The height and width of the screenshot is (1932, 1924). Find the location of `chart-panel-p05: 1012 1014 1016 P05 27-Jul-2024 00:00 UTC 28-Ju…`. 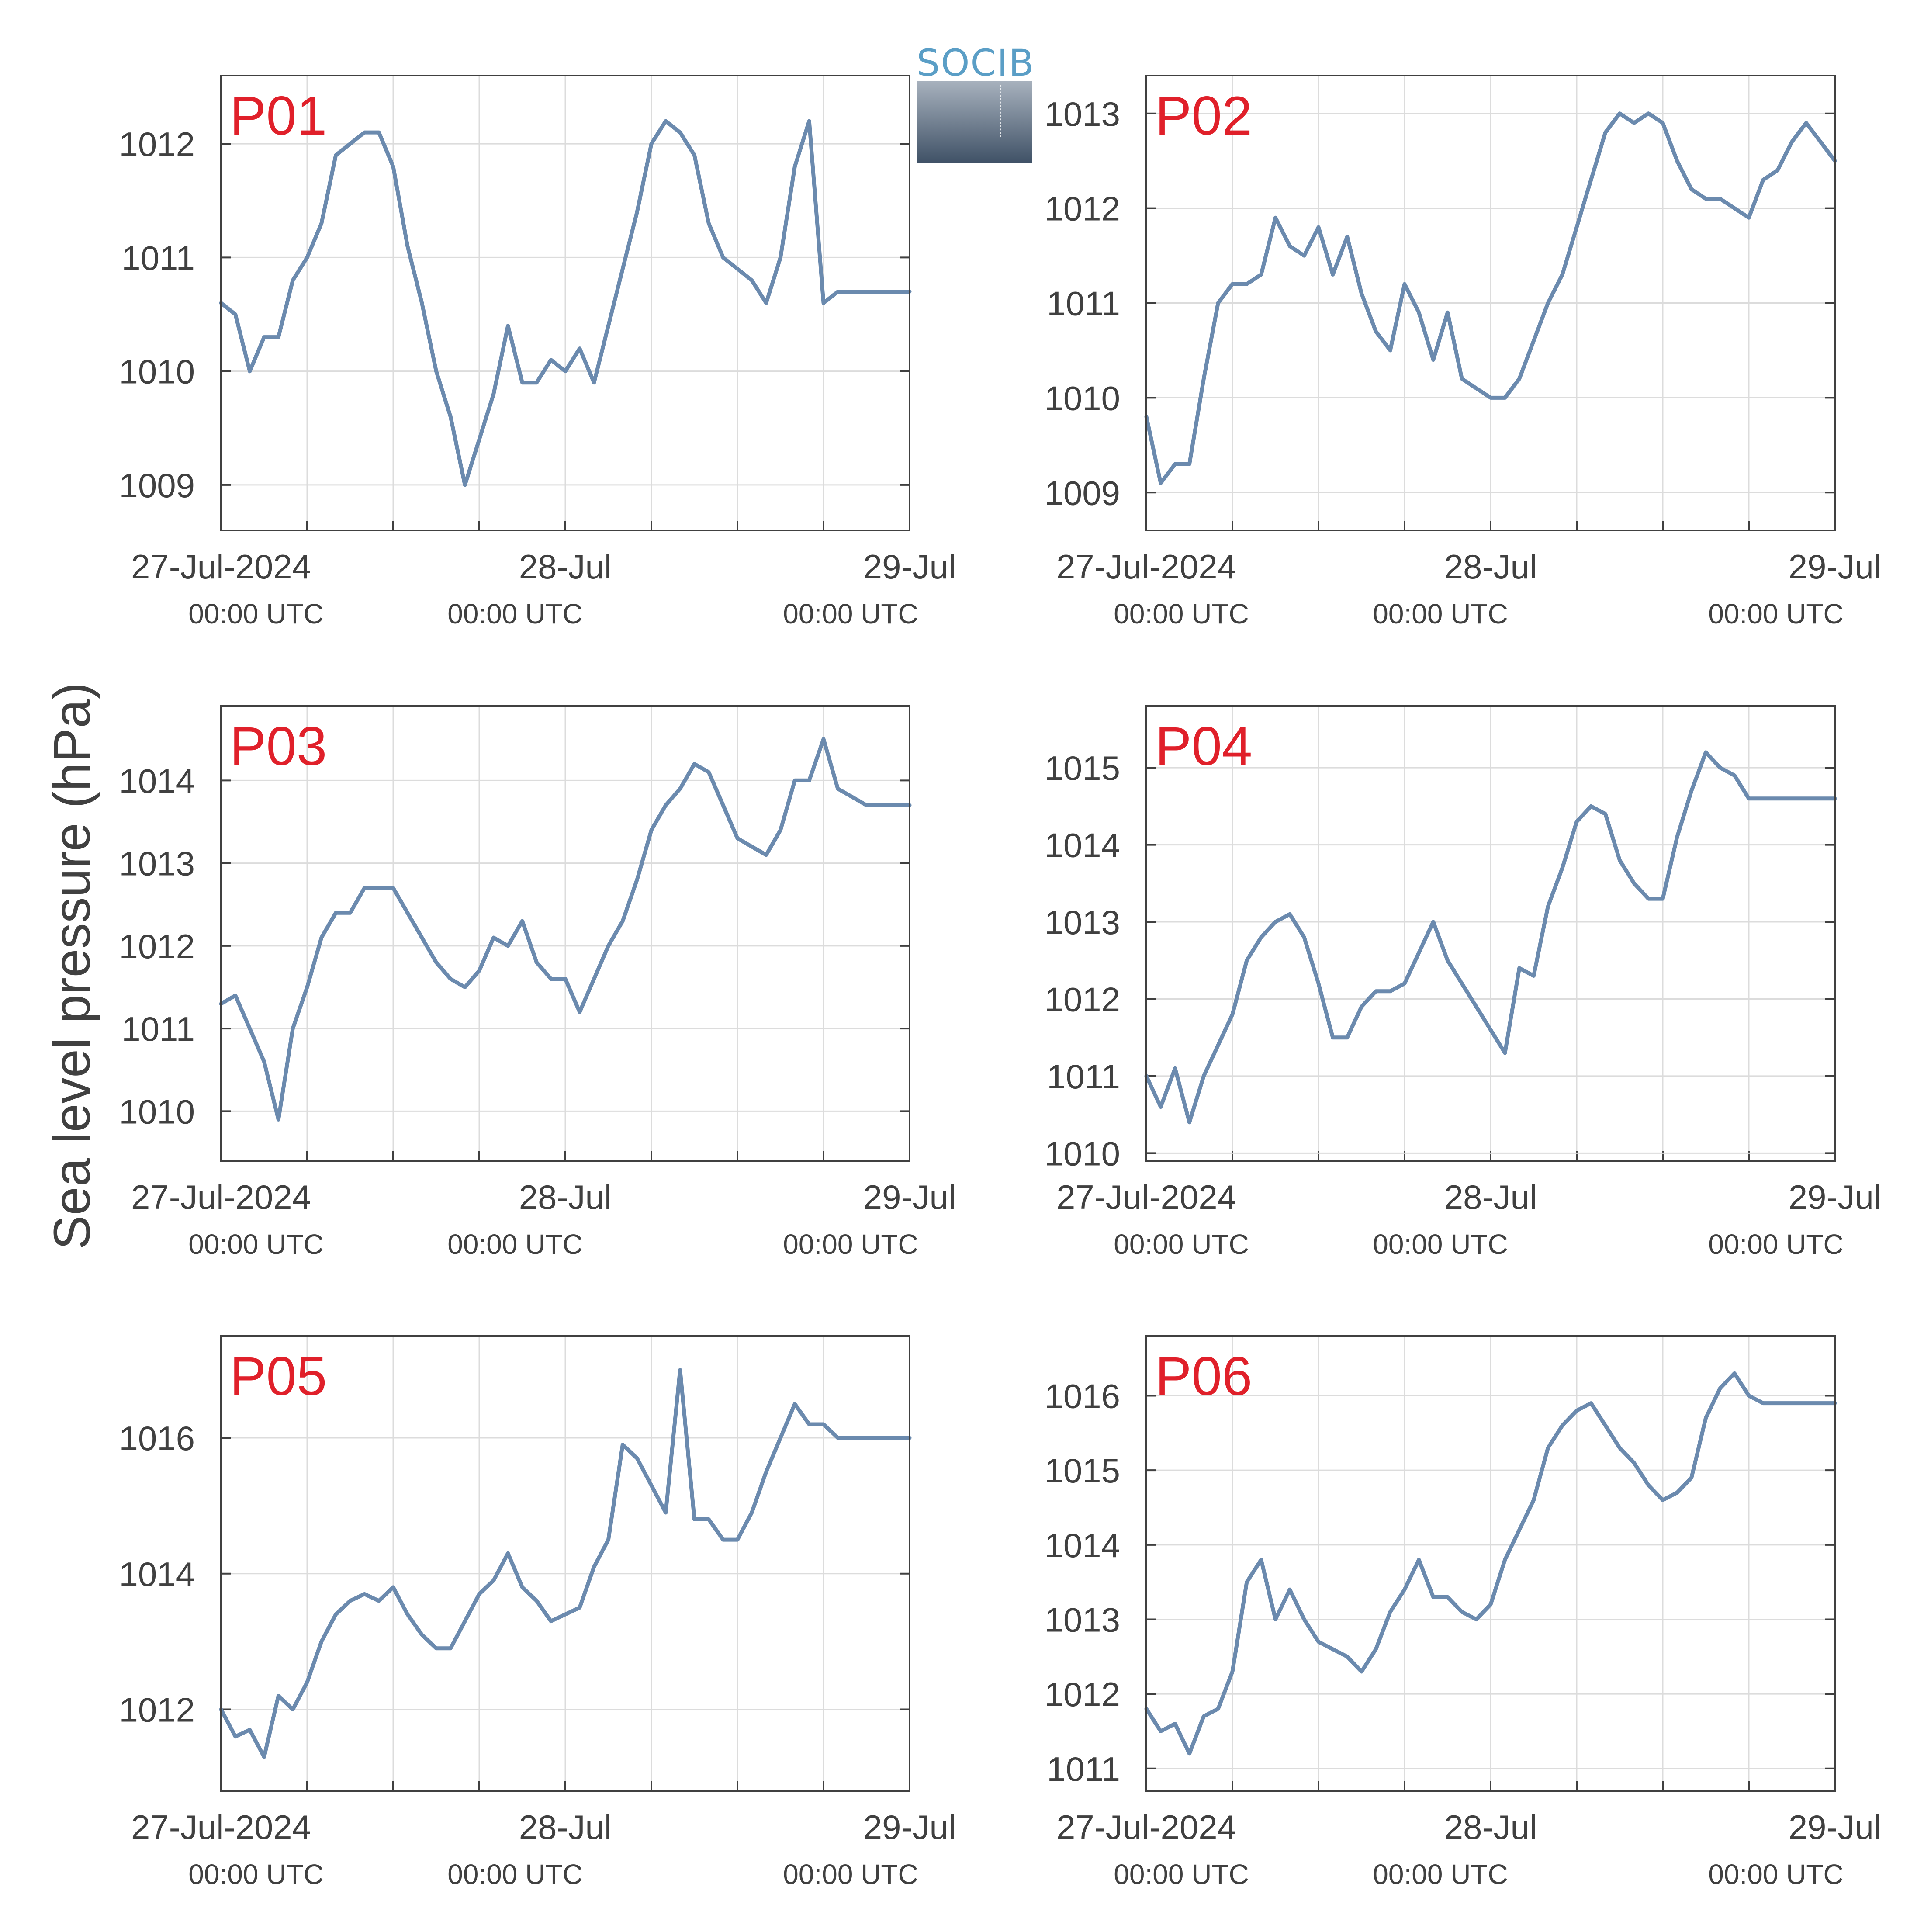

chart-panel-p05: 1012 1014 1016 P05 27-Jul-2024 00:00 UTC 28-Ju… is located at coordinates (537, 1612).